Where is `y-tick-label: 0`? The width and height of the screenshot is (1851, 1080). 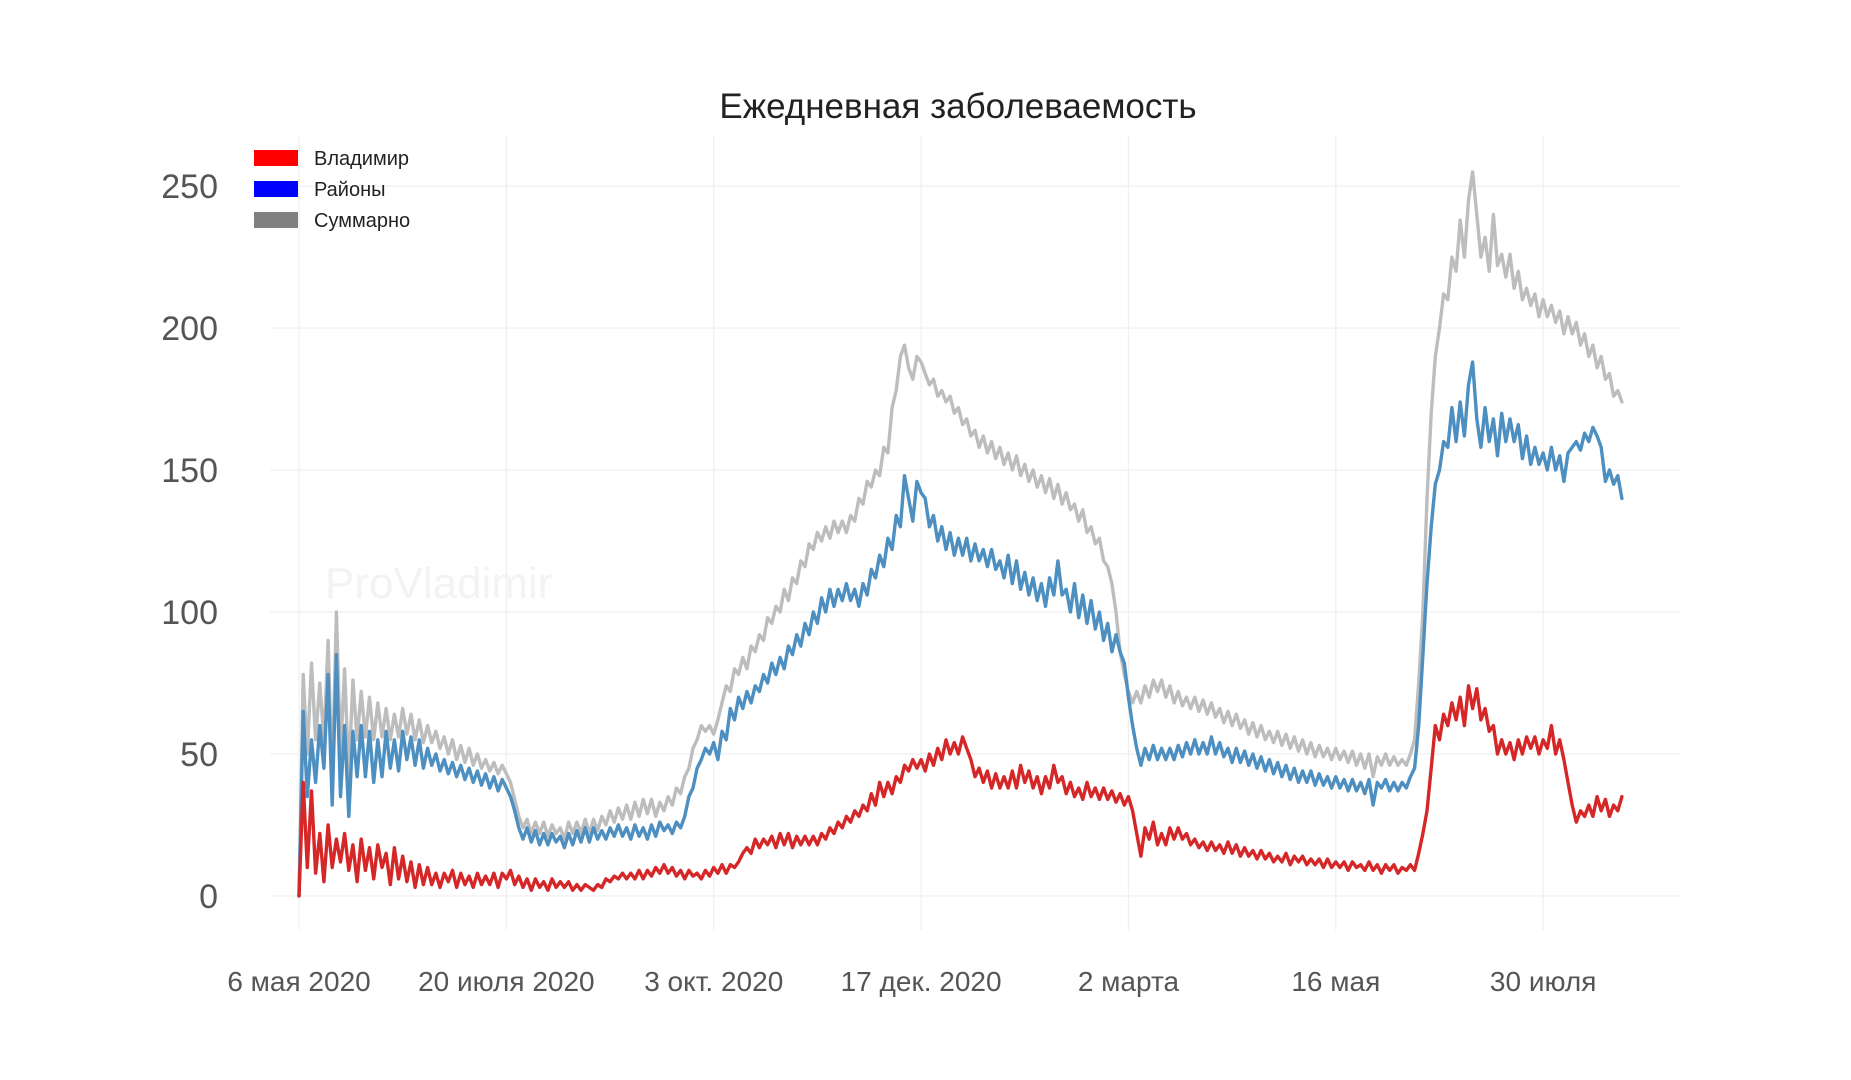 y-tick-label: 0 is located at coordinates (208, 897).